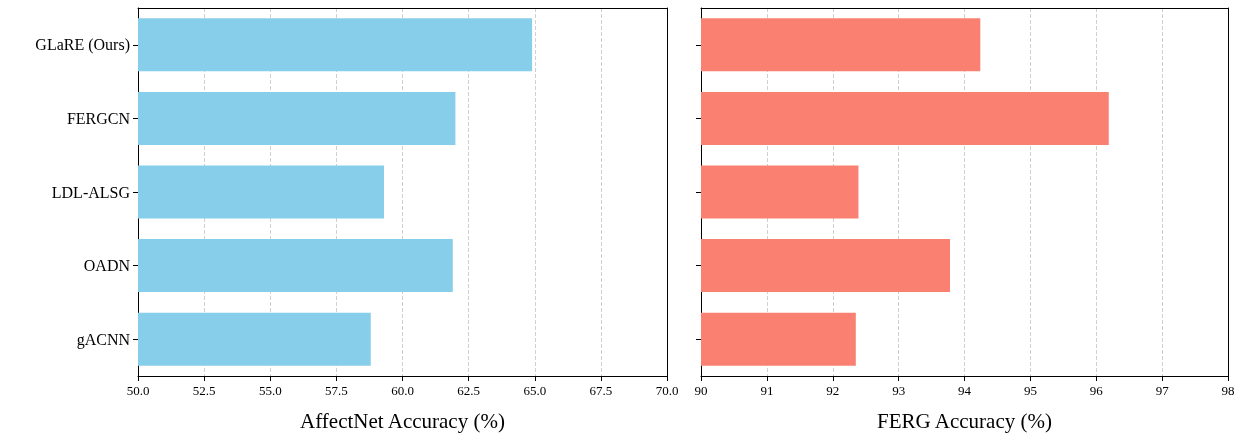 The height and width of the screenshot is (436, 1247). I want to click on x-tick-label: 93, so click(899, 390).